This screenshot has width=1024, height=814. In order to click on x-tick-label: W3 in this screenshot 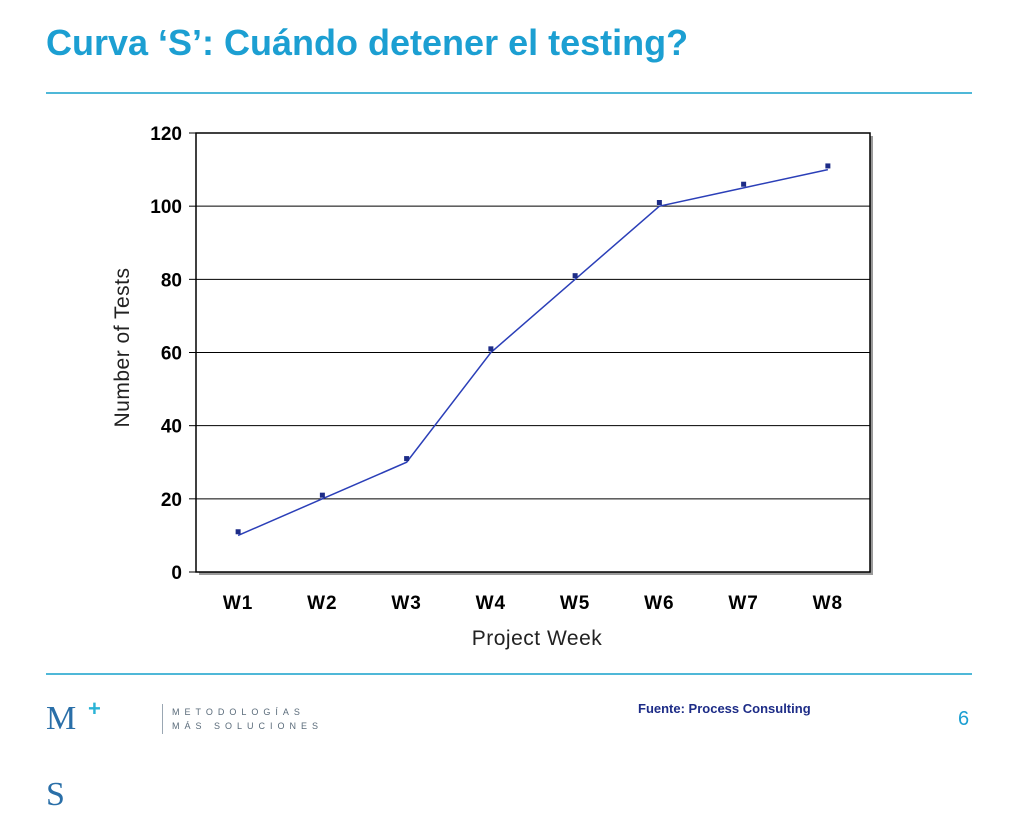, I will do `click(406, 603)`.